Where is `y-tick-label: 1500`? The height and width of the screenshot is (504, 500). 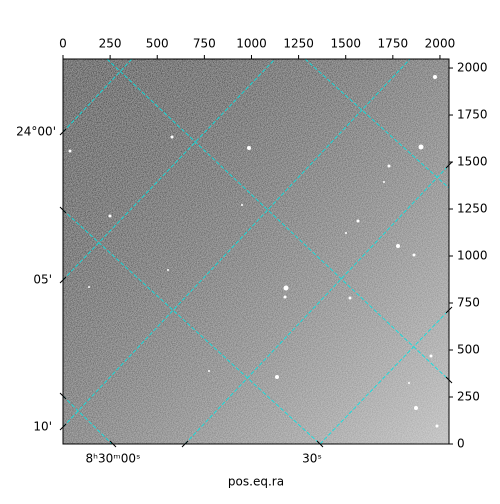
y-tick-label: 1500 is located at coordinates (472, 162).